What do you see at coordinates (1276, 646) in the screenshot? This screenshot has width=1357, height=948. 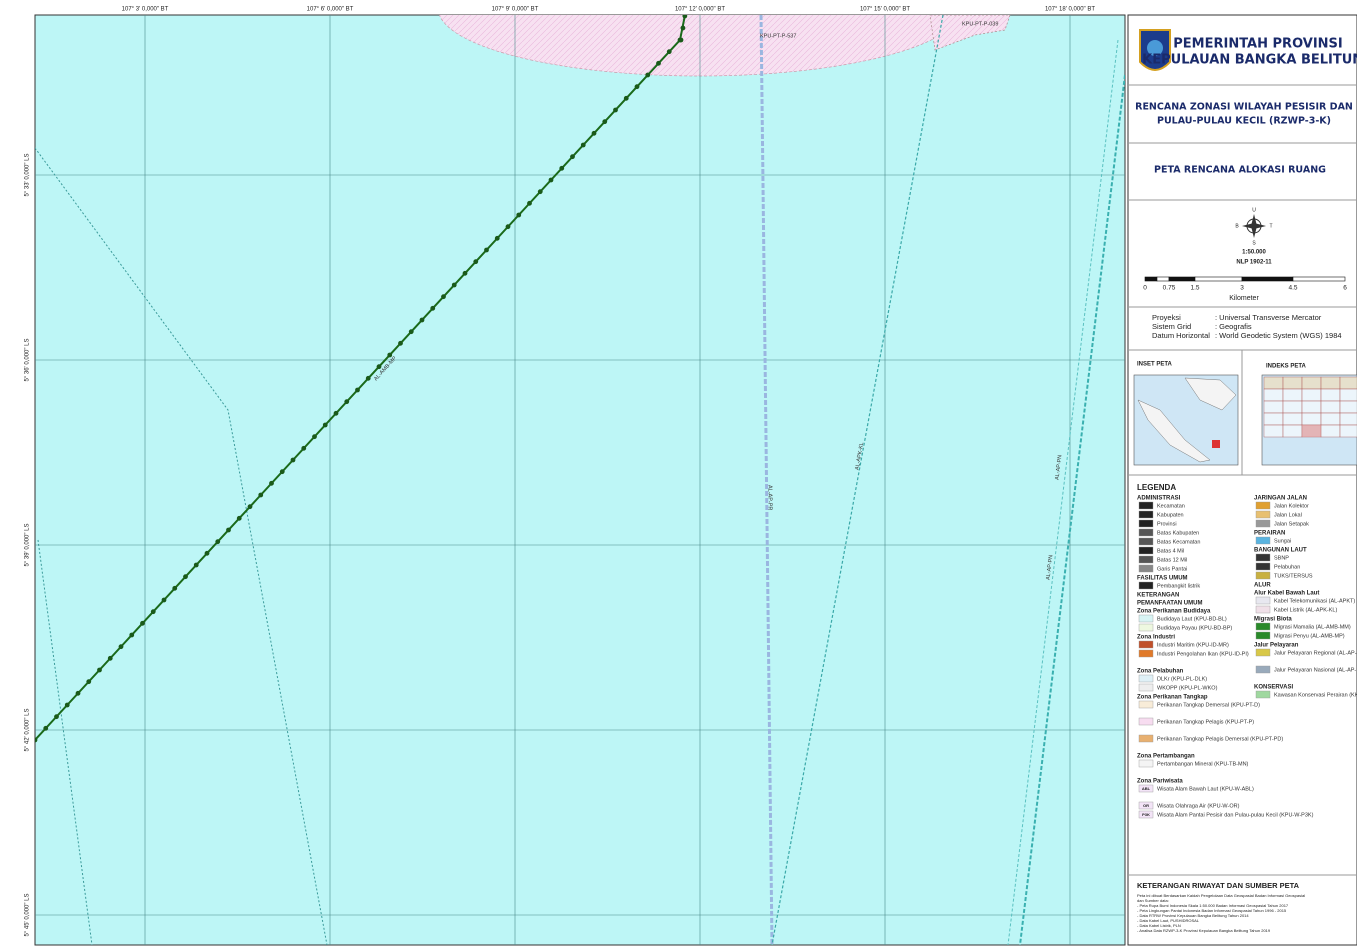 I see `legend-heading: Jalur Pelayaran` at bounding box center [1276, 646].